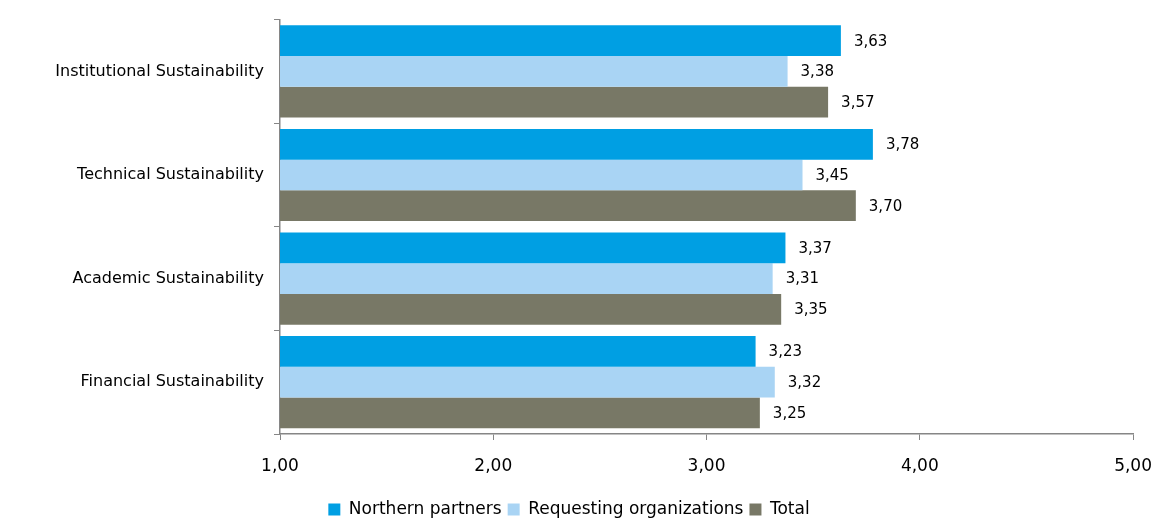  Describe the element at coordinates (159, 70) in the screenshot. I see `y-tick-label: Institutional Sustainability` at that location.